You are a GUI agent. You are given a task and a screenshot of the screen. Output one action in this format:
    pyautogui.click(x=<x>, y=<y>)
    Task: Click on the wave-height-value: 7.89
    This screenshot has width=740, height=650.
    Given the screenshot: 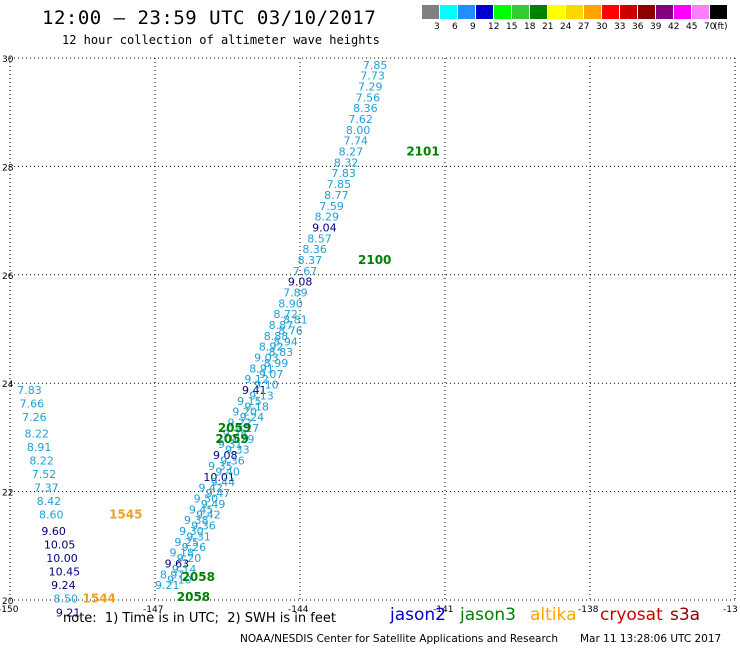 What is the action you would take?
    pyautogui.click(x=295, y=292)
    